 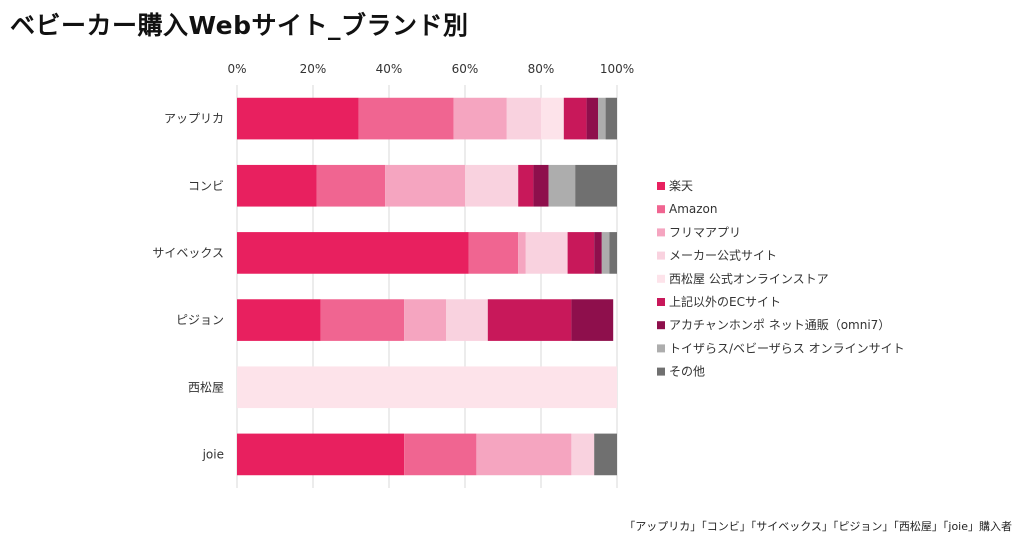 I want to click on legend-label: 上記以外のECサイト, so click(x=725, y=301).